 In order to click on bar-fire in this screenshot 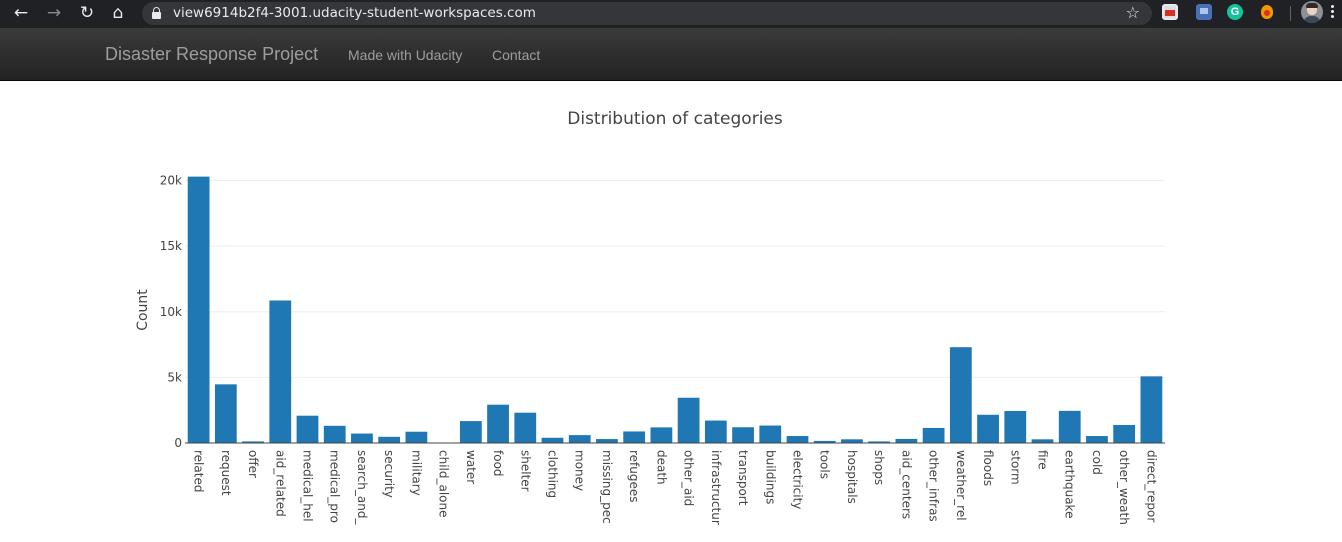, I will do `click(1042, 441)`.